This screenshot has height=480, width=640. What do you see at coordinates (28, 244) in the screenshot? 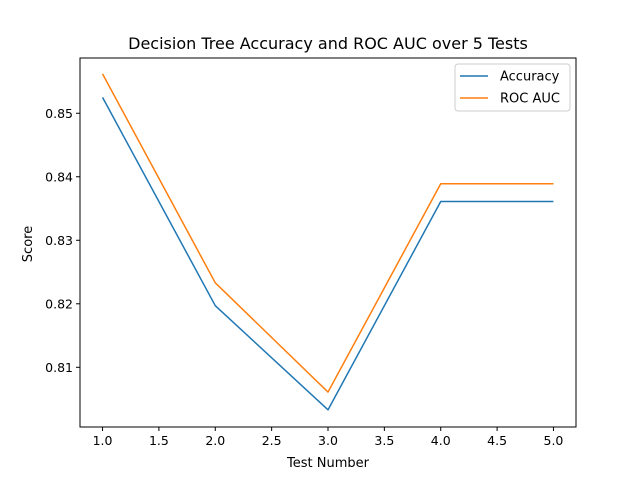
I see `y-axis-label: Score` at bounding box center [28, 244].